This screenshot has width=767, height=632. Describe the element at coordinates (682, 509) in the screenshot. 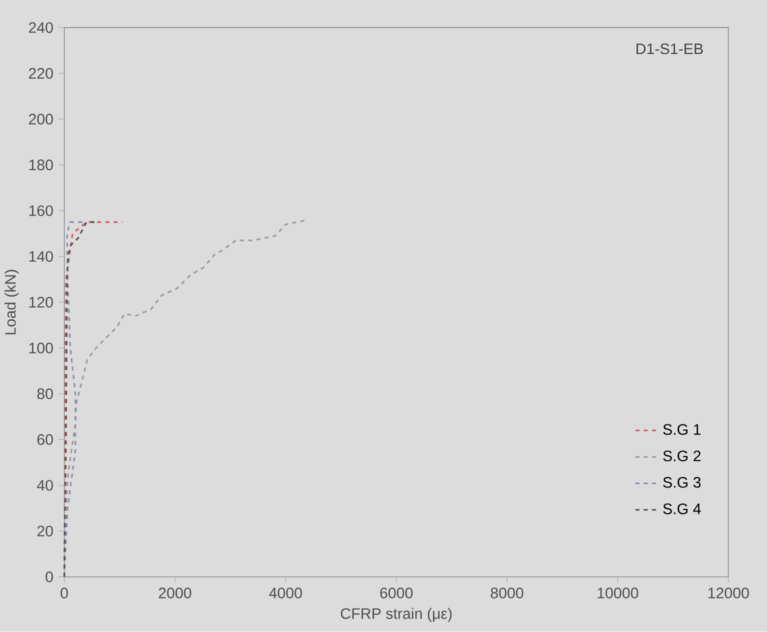

I see `legend-label: S.G 4` at that location.